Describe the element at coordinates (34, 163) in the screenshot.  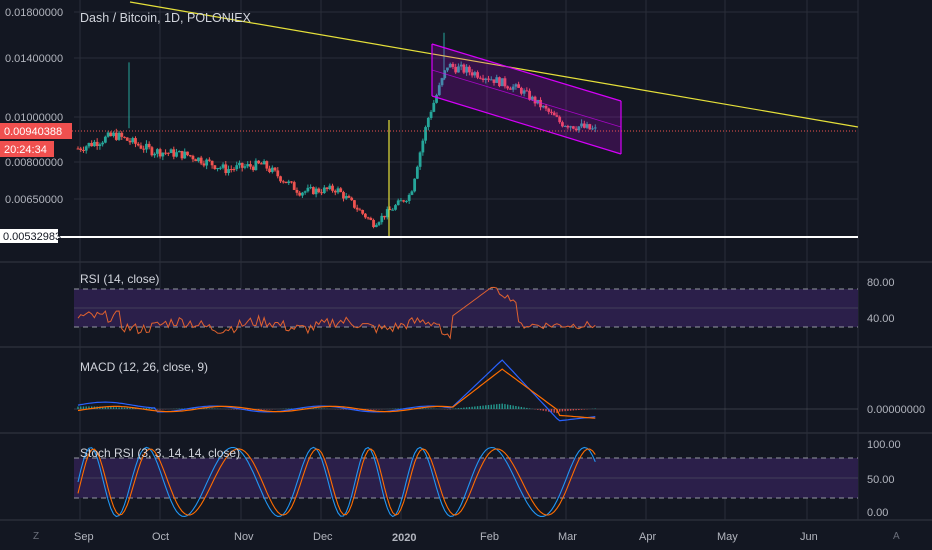
I see `price-tick-4: 0.00800000` at that location.